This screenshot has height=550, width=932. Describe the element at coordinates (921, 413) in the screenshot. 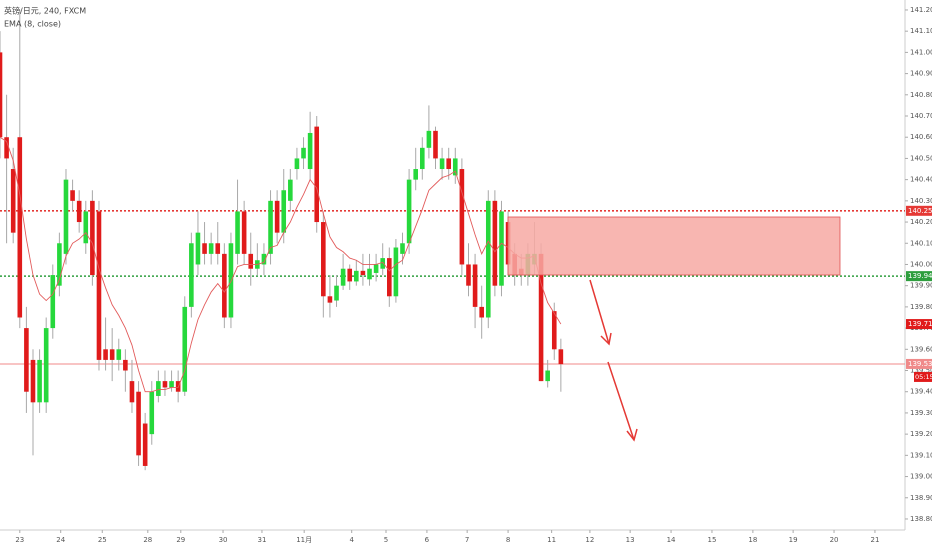

I see `y-tick-label: 139.300` at that location.